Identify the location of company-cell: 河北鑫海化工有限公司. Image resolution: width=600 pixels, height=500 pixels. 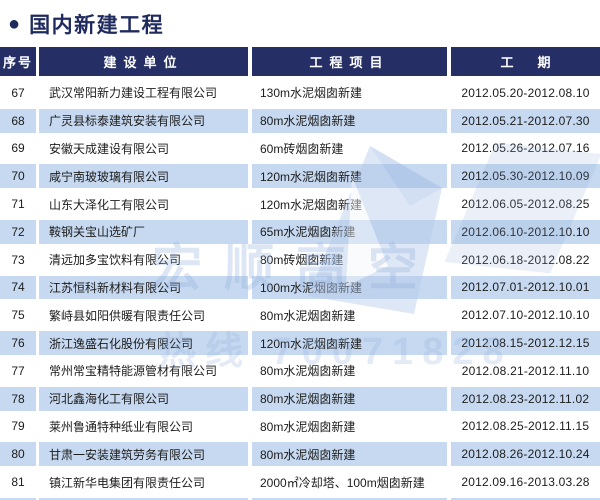
(143, 398).